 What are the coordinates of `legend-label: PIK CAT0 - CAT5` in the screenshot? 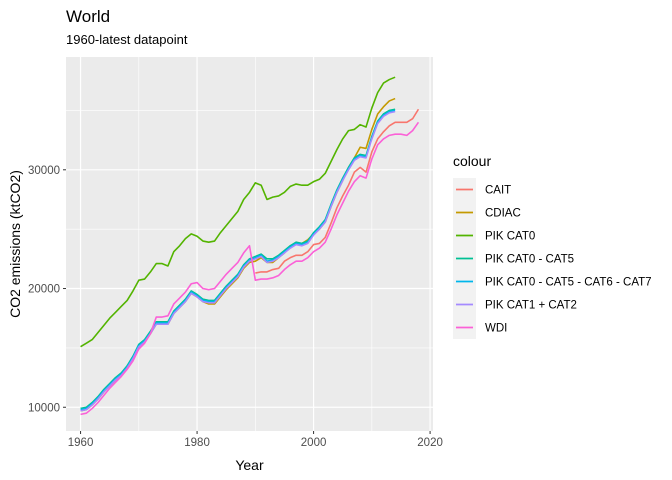 It's located at (529, 260).